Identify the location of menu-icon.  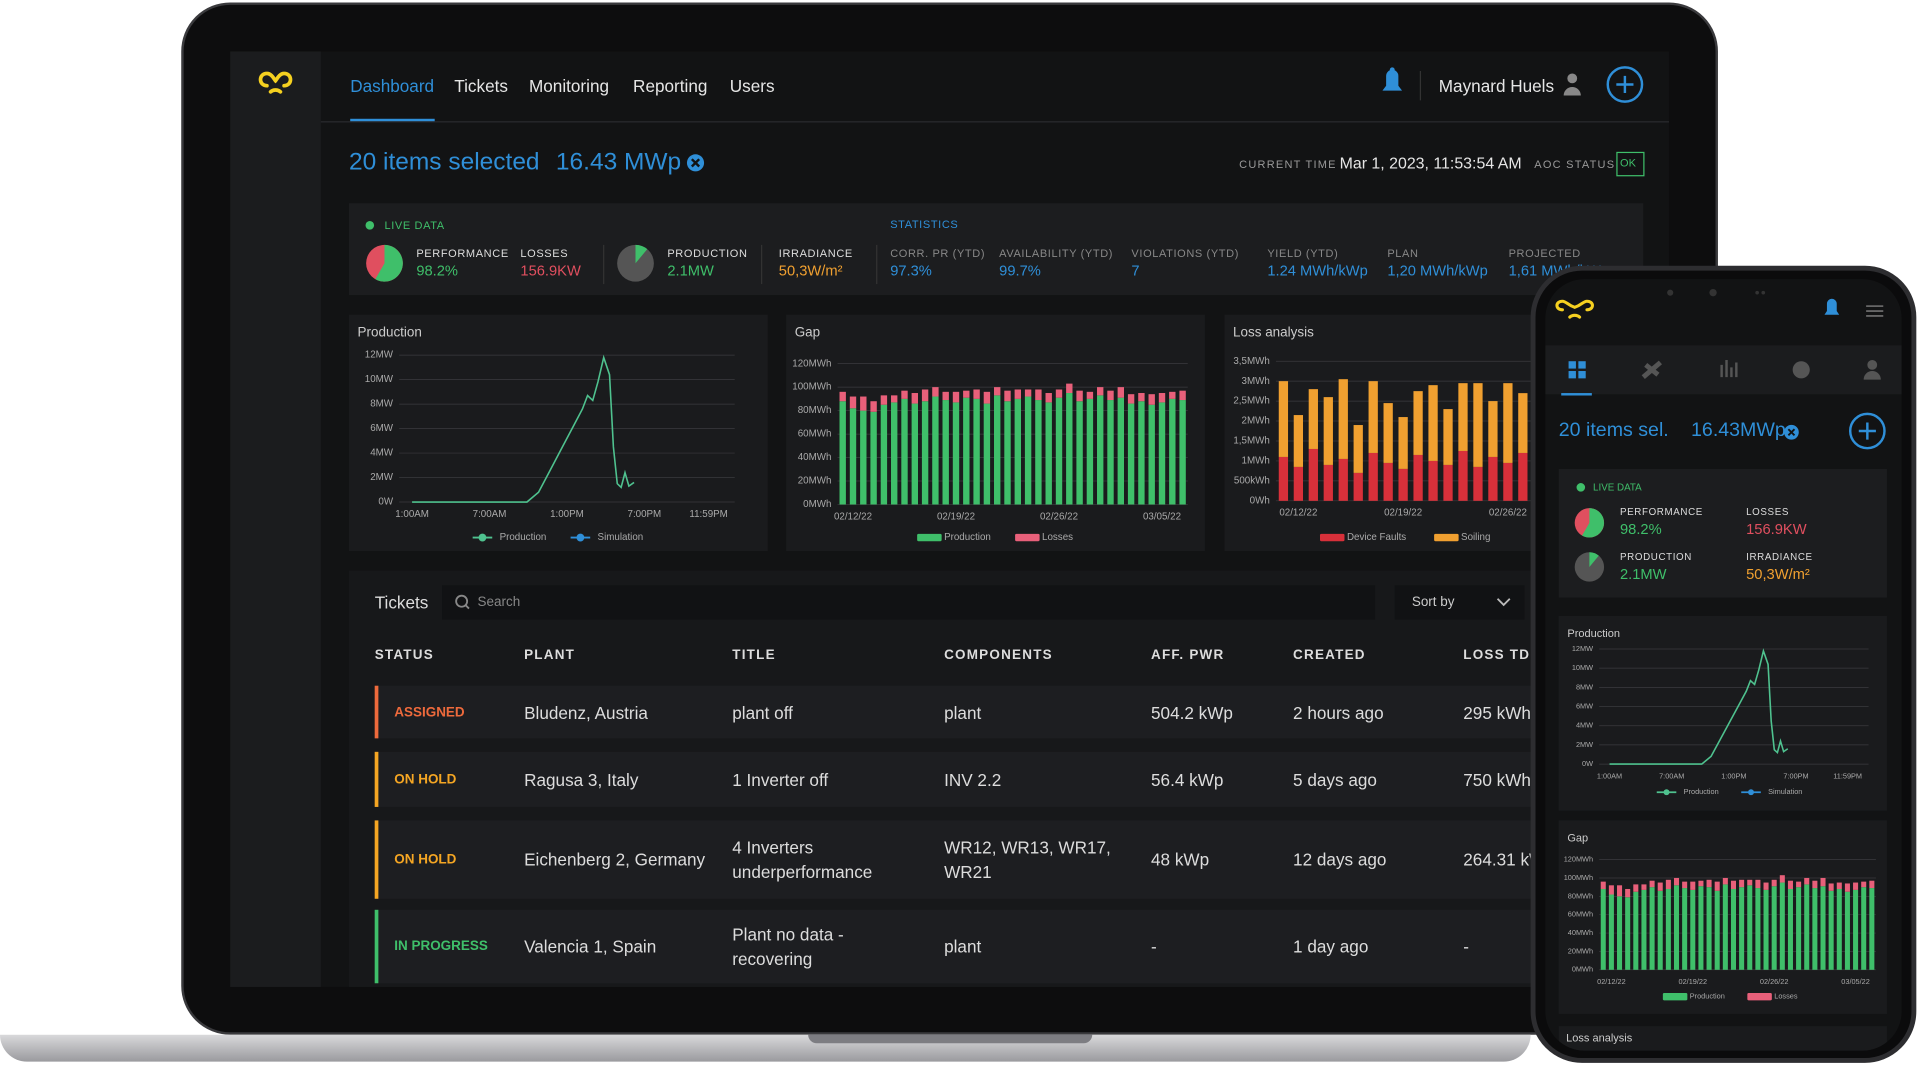
(1875, 311).